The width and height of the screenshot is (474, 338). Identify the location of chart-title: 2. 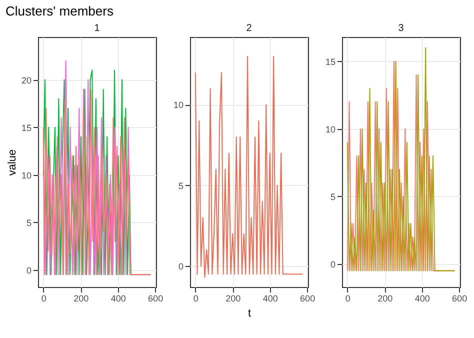
(249, 28).